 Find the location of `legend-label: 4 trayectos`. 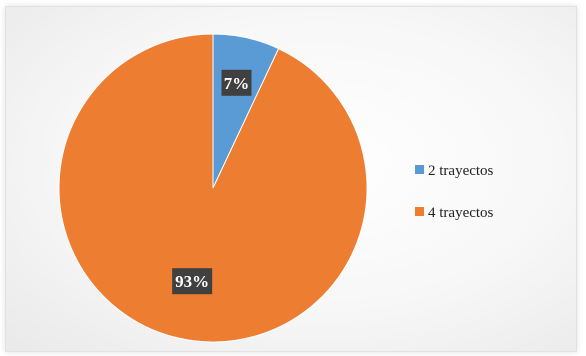

legend-label: 4 trayectos is located at coordinates (461, 213).